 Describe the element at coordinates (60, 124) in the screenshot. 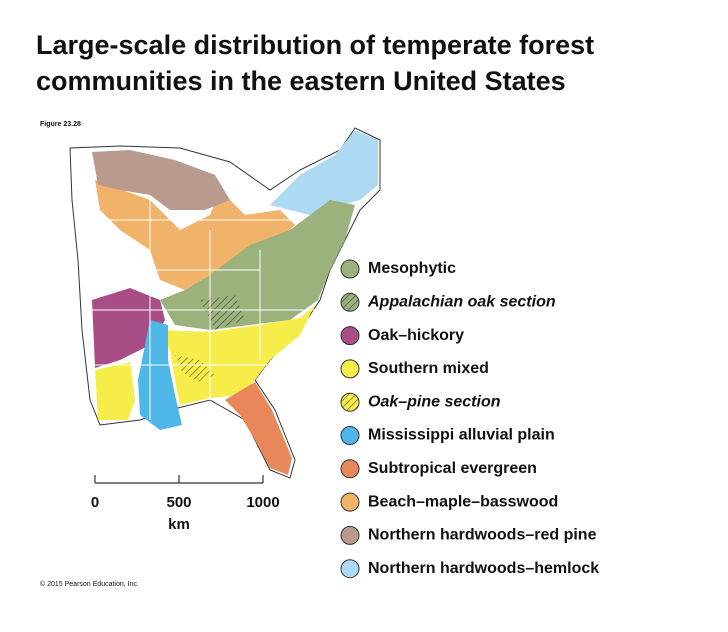

I see `figure-label: Figure 23.28` at that location.